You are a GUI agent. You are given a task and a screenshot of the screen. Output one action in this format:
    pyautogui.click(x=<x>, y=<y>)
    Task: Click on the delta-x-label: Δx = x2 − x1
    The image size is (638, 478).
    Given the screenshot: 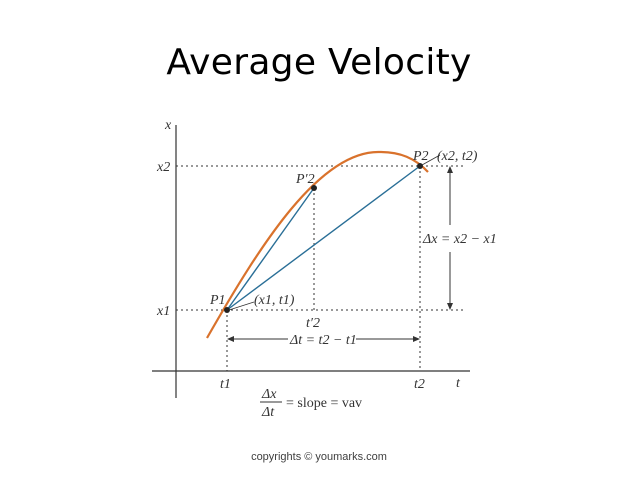 What is the action you would take?
    pyautogui.click(x=459, y=239)
    